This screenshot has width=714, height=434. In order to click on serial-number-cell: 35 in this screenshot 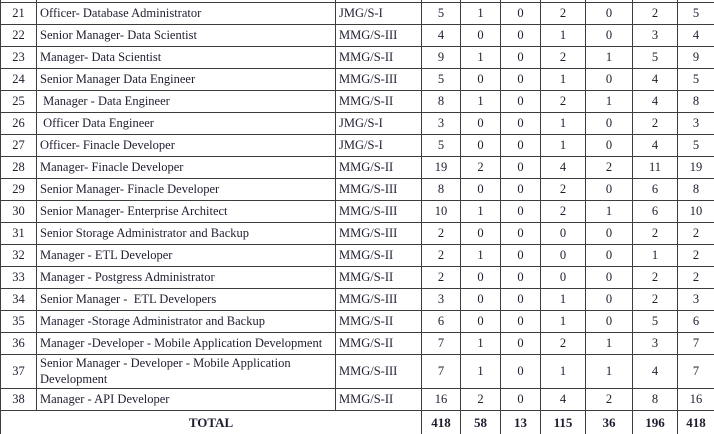, I will do `click(18, 321)`.